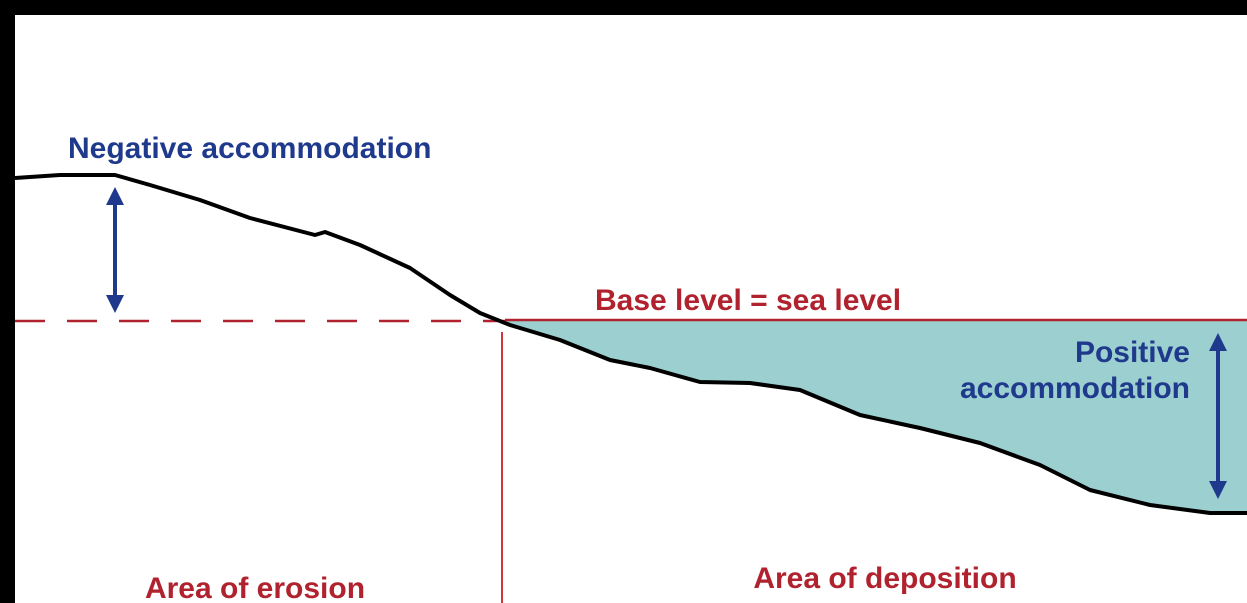 The image size is (1247, 603). I want to click on positive-label: Positive, so click(1132, 352).